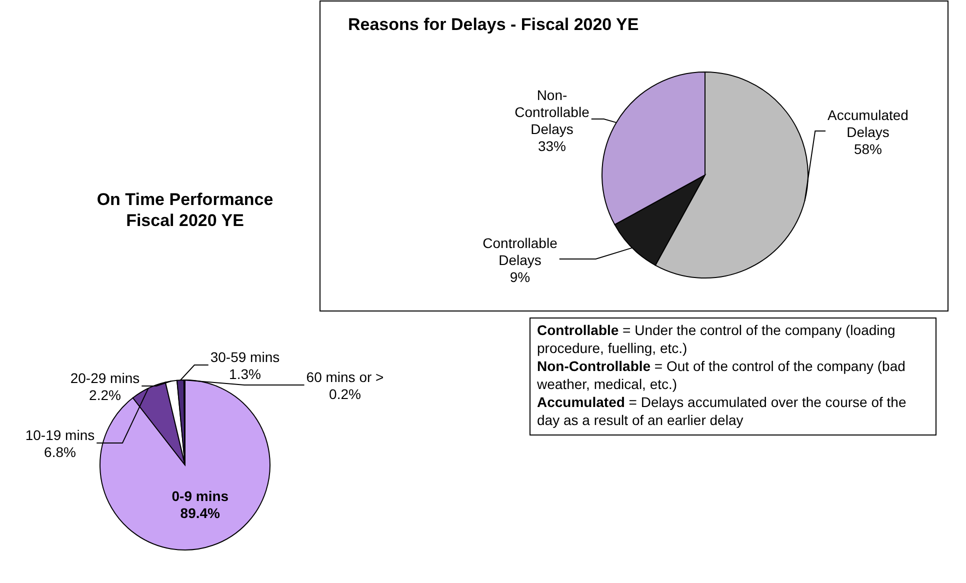  I want to click on data-label: 0.2%, so click(345, 394).